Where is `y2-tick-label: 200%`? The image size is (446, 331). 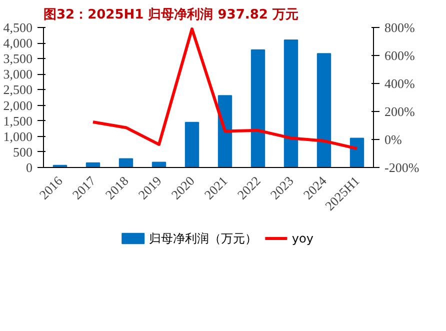 y2-tick-label: 200% is located at coordinates (399, 111).